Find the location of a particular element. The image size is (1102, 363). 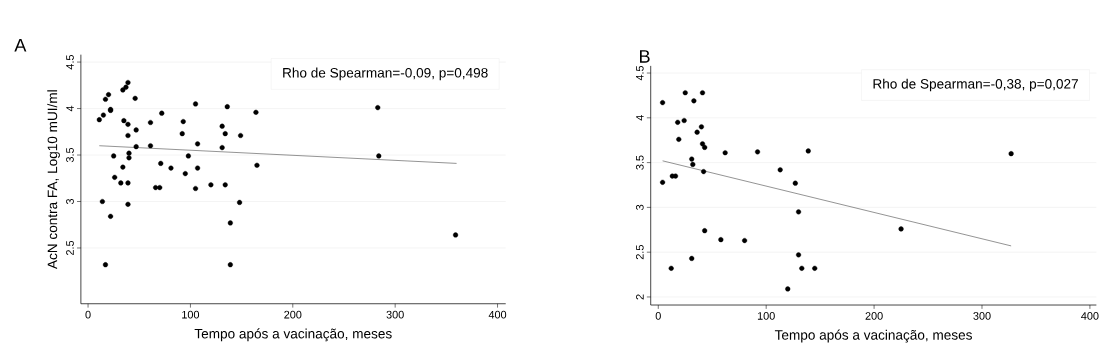

chart-title: B is located at coordinates (645, 56).